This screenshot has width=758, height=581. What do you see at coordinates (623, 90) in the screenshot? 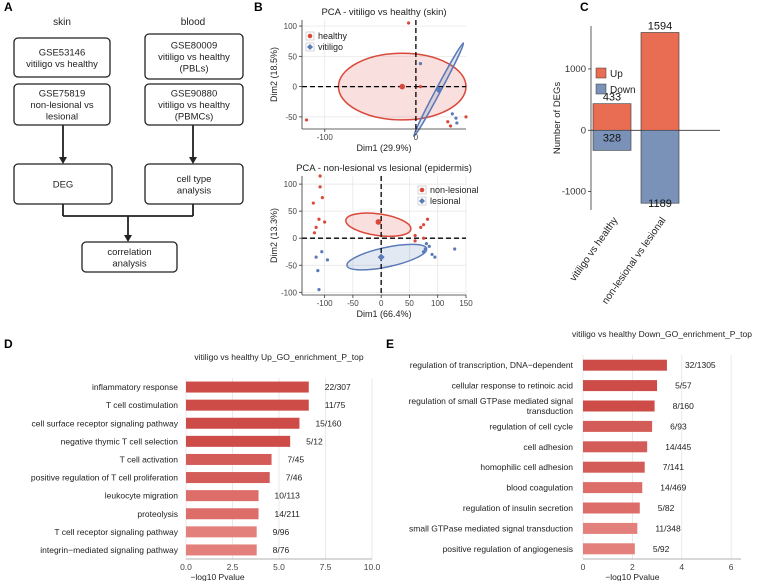
I see `degs-legend-label: Down` at bounding box center [623, 90].